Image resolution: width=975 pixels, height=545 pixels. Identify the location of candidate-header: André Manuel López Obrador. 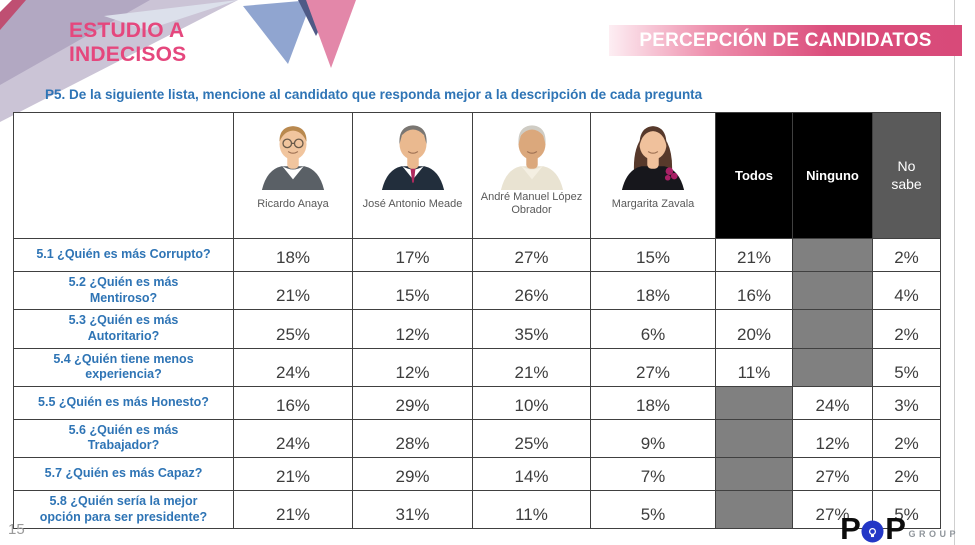
(531, 175).